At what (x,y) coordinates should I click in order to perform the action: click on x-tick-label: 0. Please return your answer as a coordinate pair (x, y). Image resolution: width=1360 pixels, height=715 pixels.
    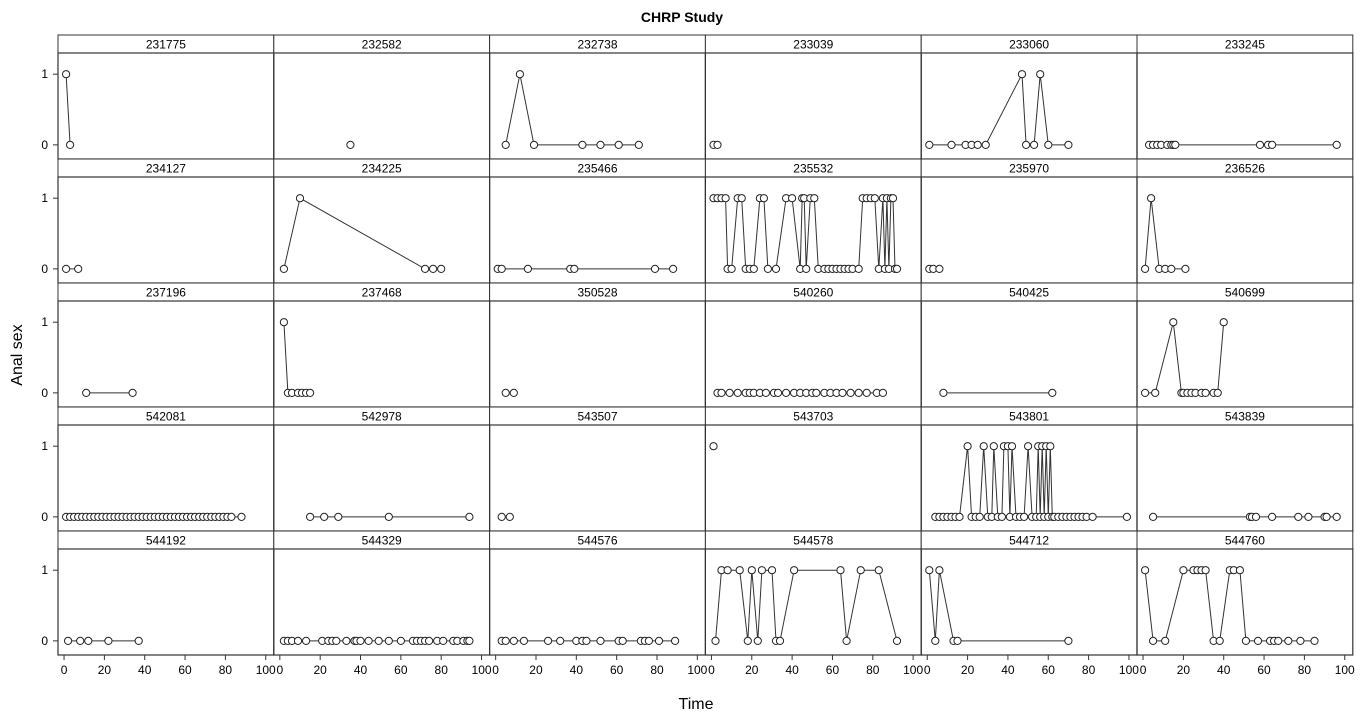
    Looking at the image, I should click on (280, 670).